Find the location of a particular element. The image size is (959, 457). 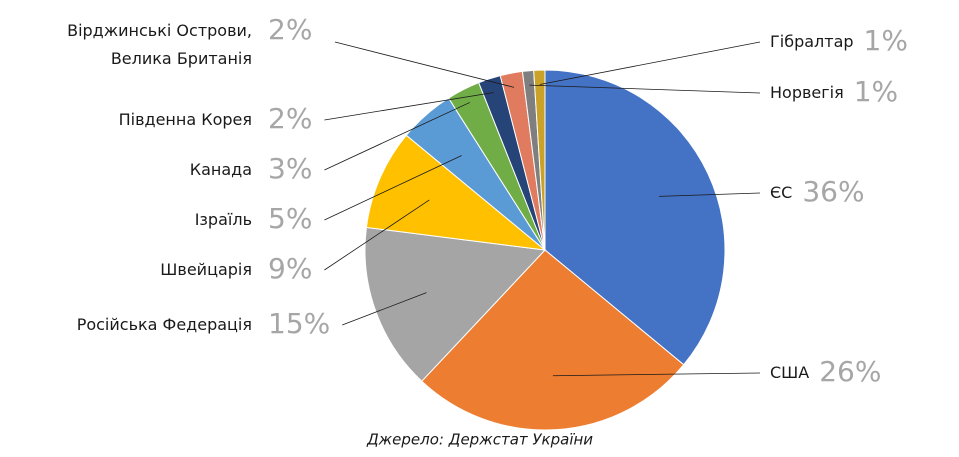

value-label: 36% is located at coordinates (833, 191).